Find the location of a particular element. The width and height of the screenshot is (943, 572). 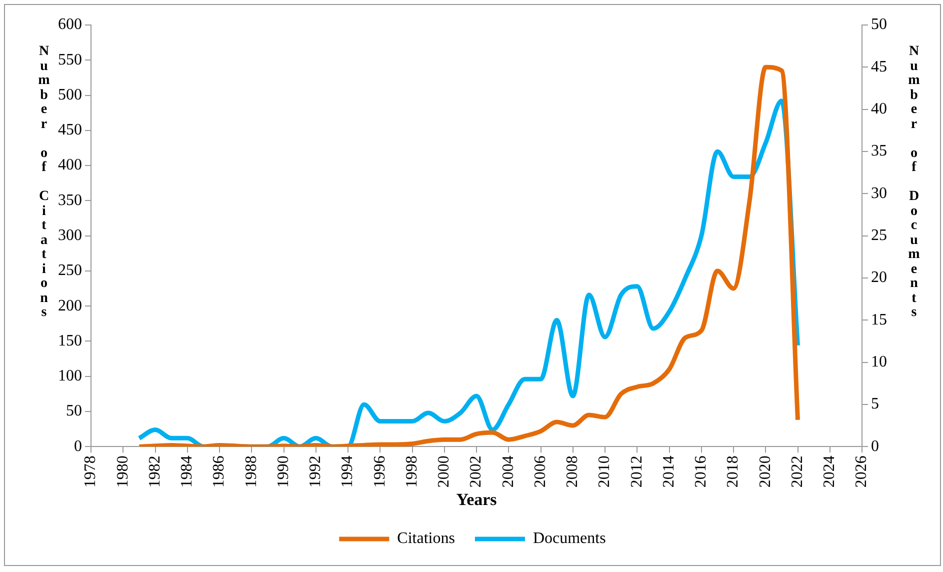

y-tick-label: 300 is located at coordinates (70, 235).